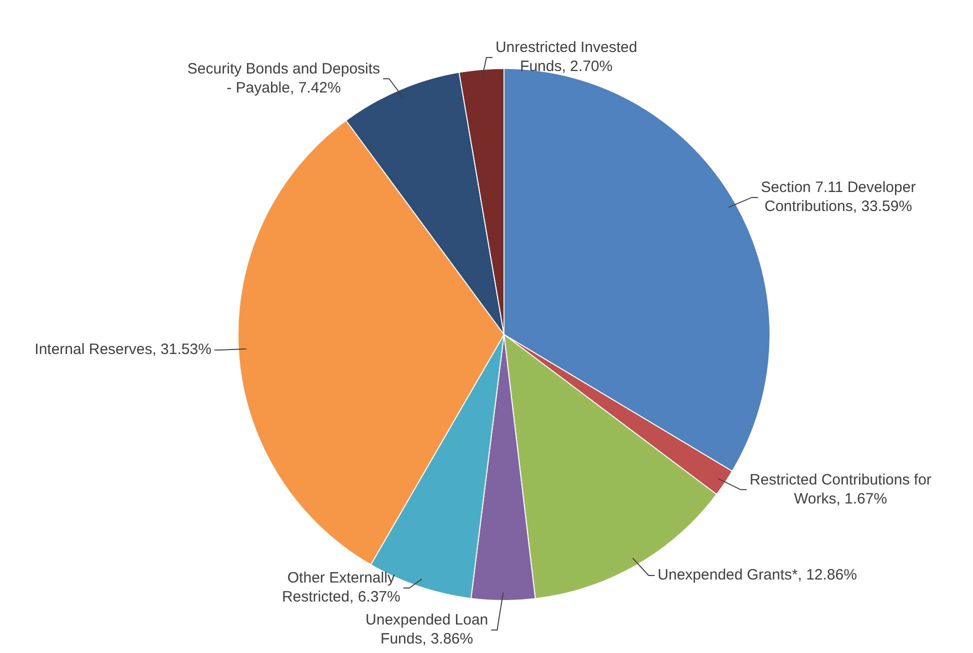  Describe the element at coordinates (341, 588) in the screenshot. I see `slice-label: Other Externally Restricted, 6.37%` at that location.